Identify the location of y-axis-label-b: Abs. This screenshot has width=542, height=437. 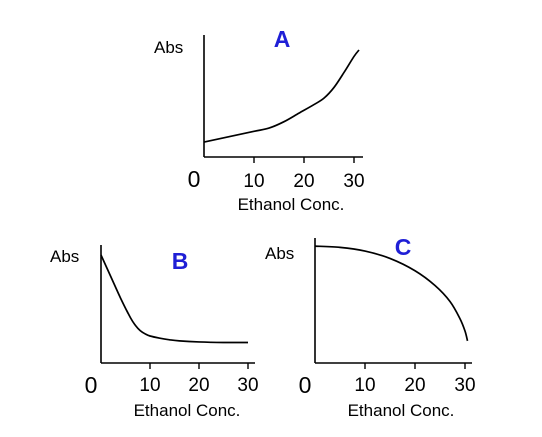
(64, 256).